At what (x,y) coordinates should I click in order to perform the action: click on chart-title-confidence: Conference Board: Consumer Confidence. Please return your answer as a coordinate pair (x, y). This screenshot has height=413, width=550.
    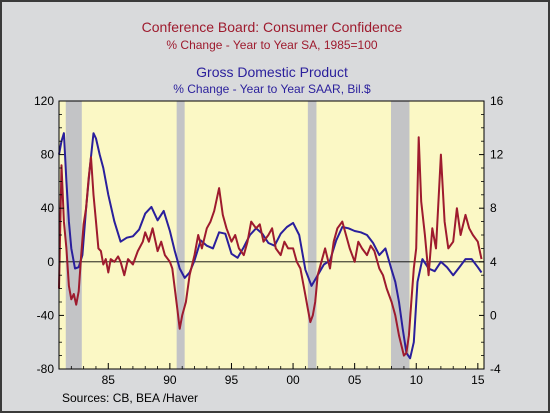
    Looking at the image, I should click on (272, 27).